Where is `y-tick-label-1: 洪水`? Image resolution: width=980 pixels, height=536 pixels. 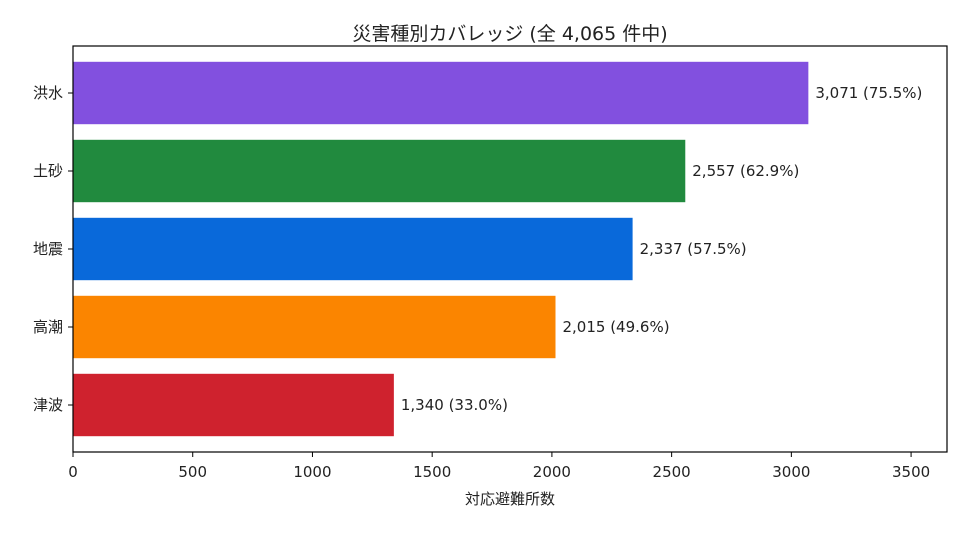
y-tick-label-1: 洪水 is located at coordinates (48, 93).